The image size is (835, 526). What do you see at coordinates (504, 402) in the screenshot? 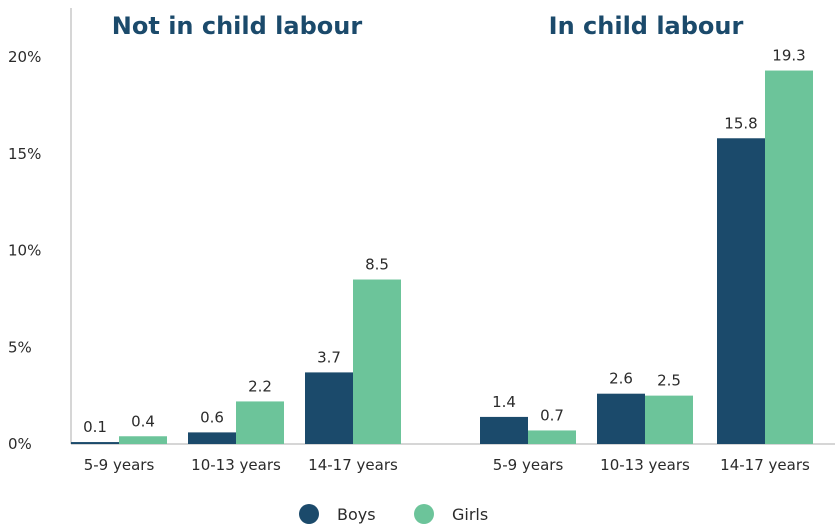
I see `data-label-boys: 1.4` at bounding box center [504, 402].